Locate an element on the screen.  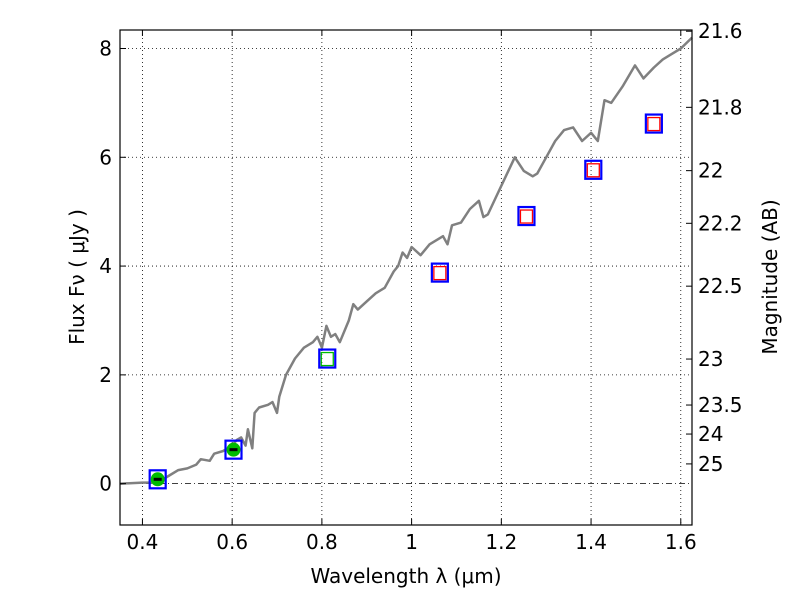
y2-tick-label: 22 is located at coordinates (710, 171).